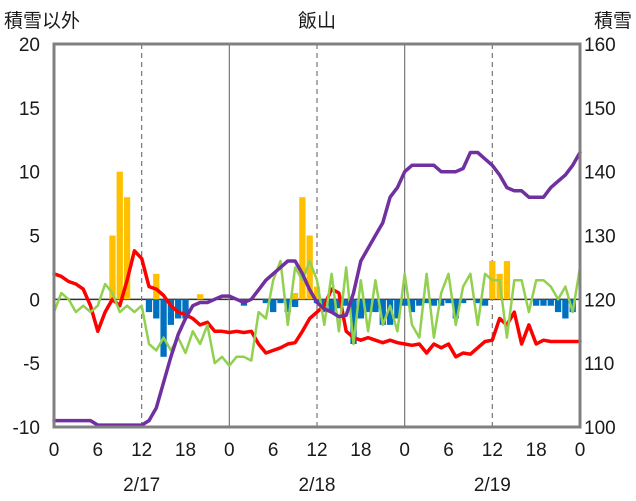 The width and height of the screenshot is (636, 501). Describe the element at coordinates (600, 300) in the screenshot. I see `right-tick-label: 120` at that location.